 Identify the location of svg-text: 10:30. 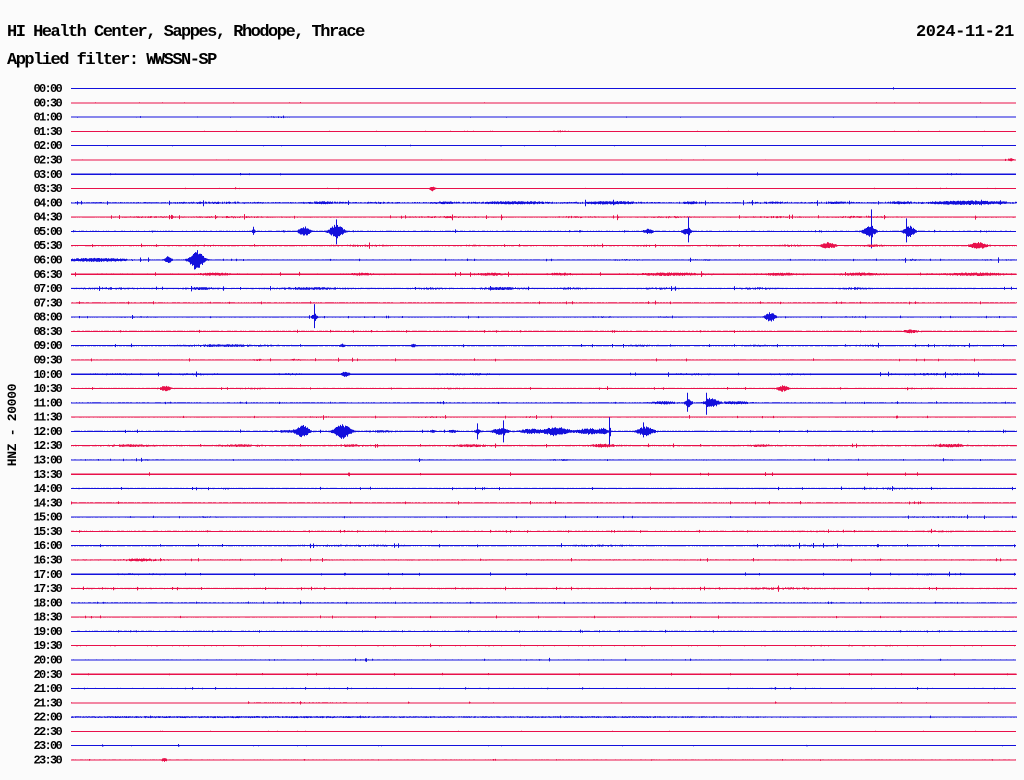
(47, 389).